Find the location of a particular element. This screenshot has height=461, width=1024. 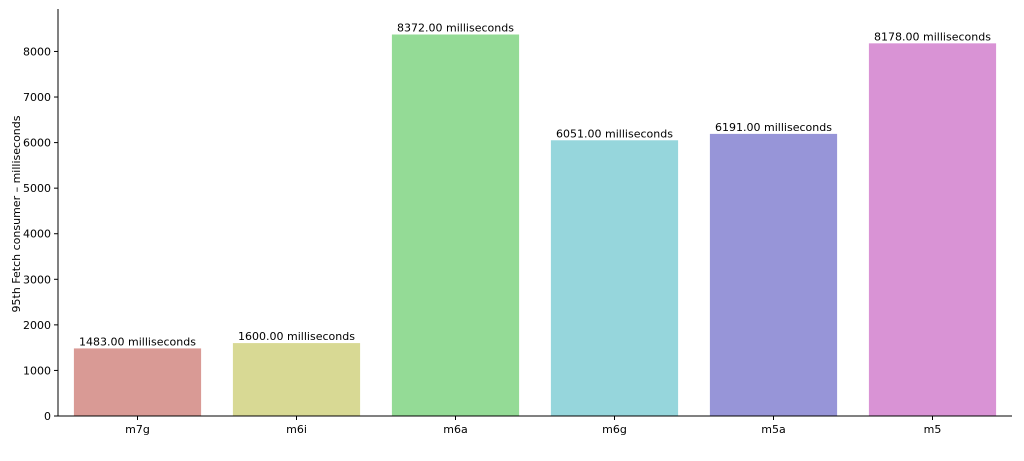

y-axis: 0 1000 2000 3000 4000 5000 6000 7000 8000 is located at coordinates (41, 216).